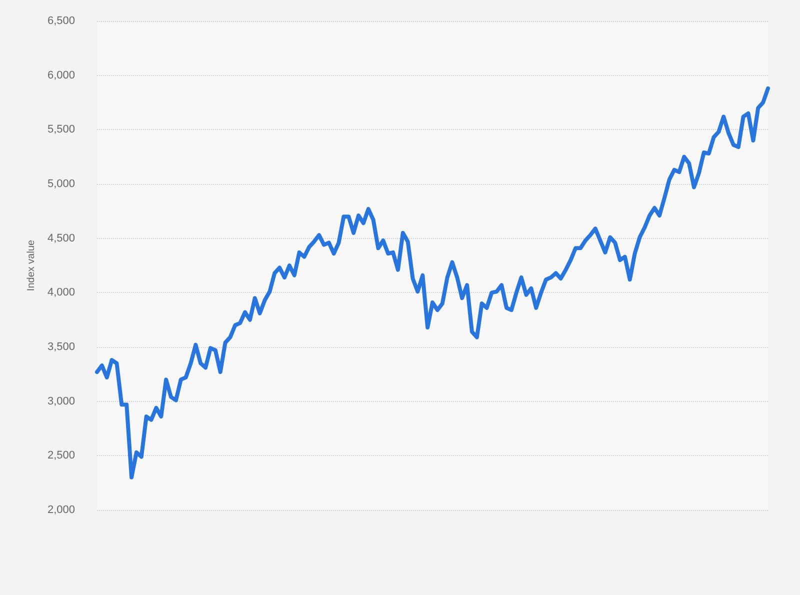 The image size is (800, 595). Describe the element at coordinates (61, 184) in the screenshot. I see `y-tick-label: 5,000` at that location.